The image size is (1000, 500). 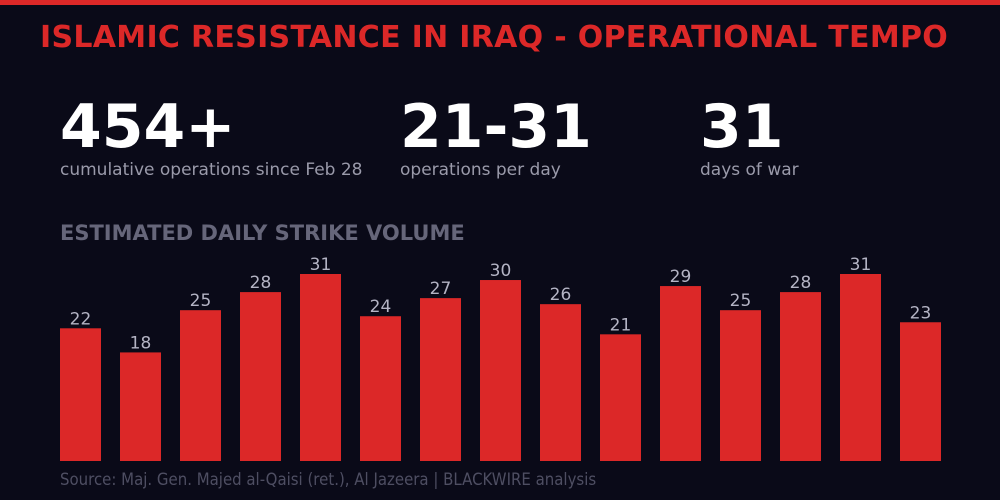 What do you see at coordinates (148, 127) in the screenshot?
I see `stat-value: 454+` at bounding box center [148, 127].